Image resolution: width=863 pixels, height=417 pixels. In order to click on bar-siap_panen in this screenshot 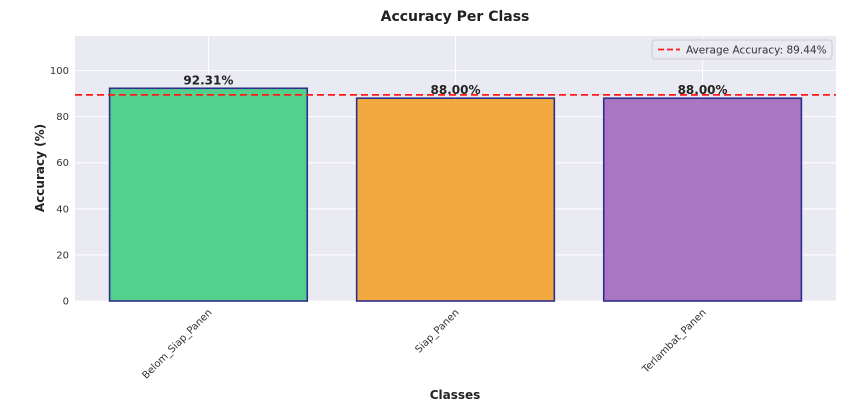, I will do `click(455, 199)`.